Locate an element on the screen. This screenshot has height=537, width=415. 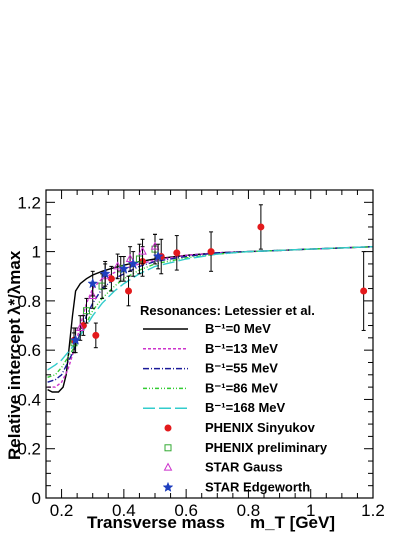
x-tick-label: 1.2 is located at coordinates (373, 510).